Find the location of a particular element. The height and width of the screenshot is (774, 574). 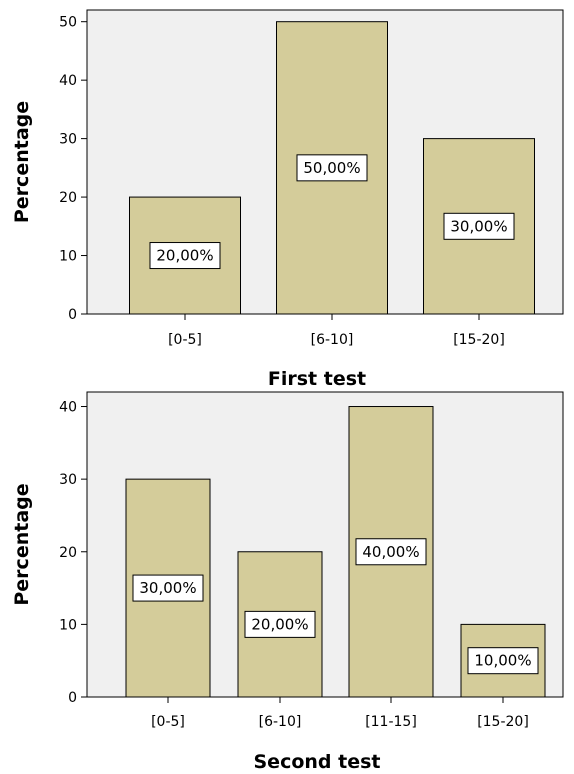

x-tick-label: [11-15] is located at coordinates (391, 722).